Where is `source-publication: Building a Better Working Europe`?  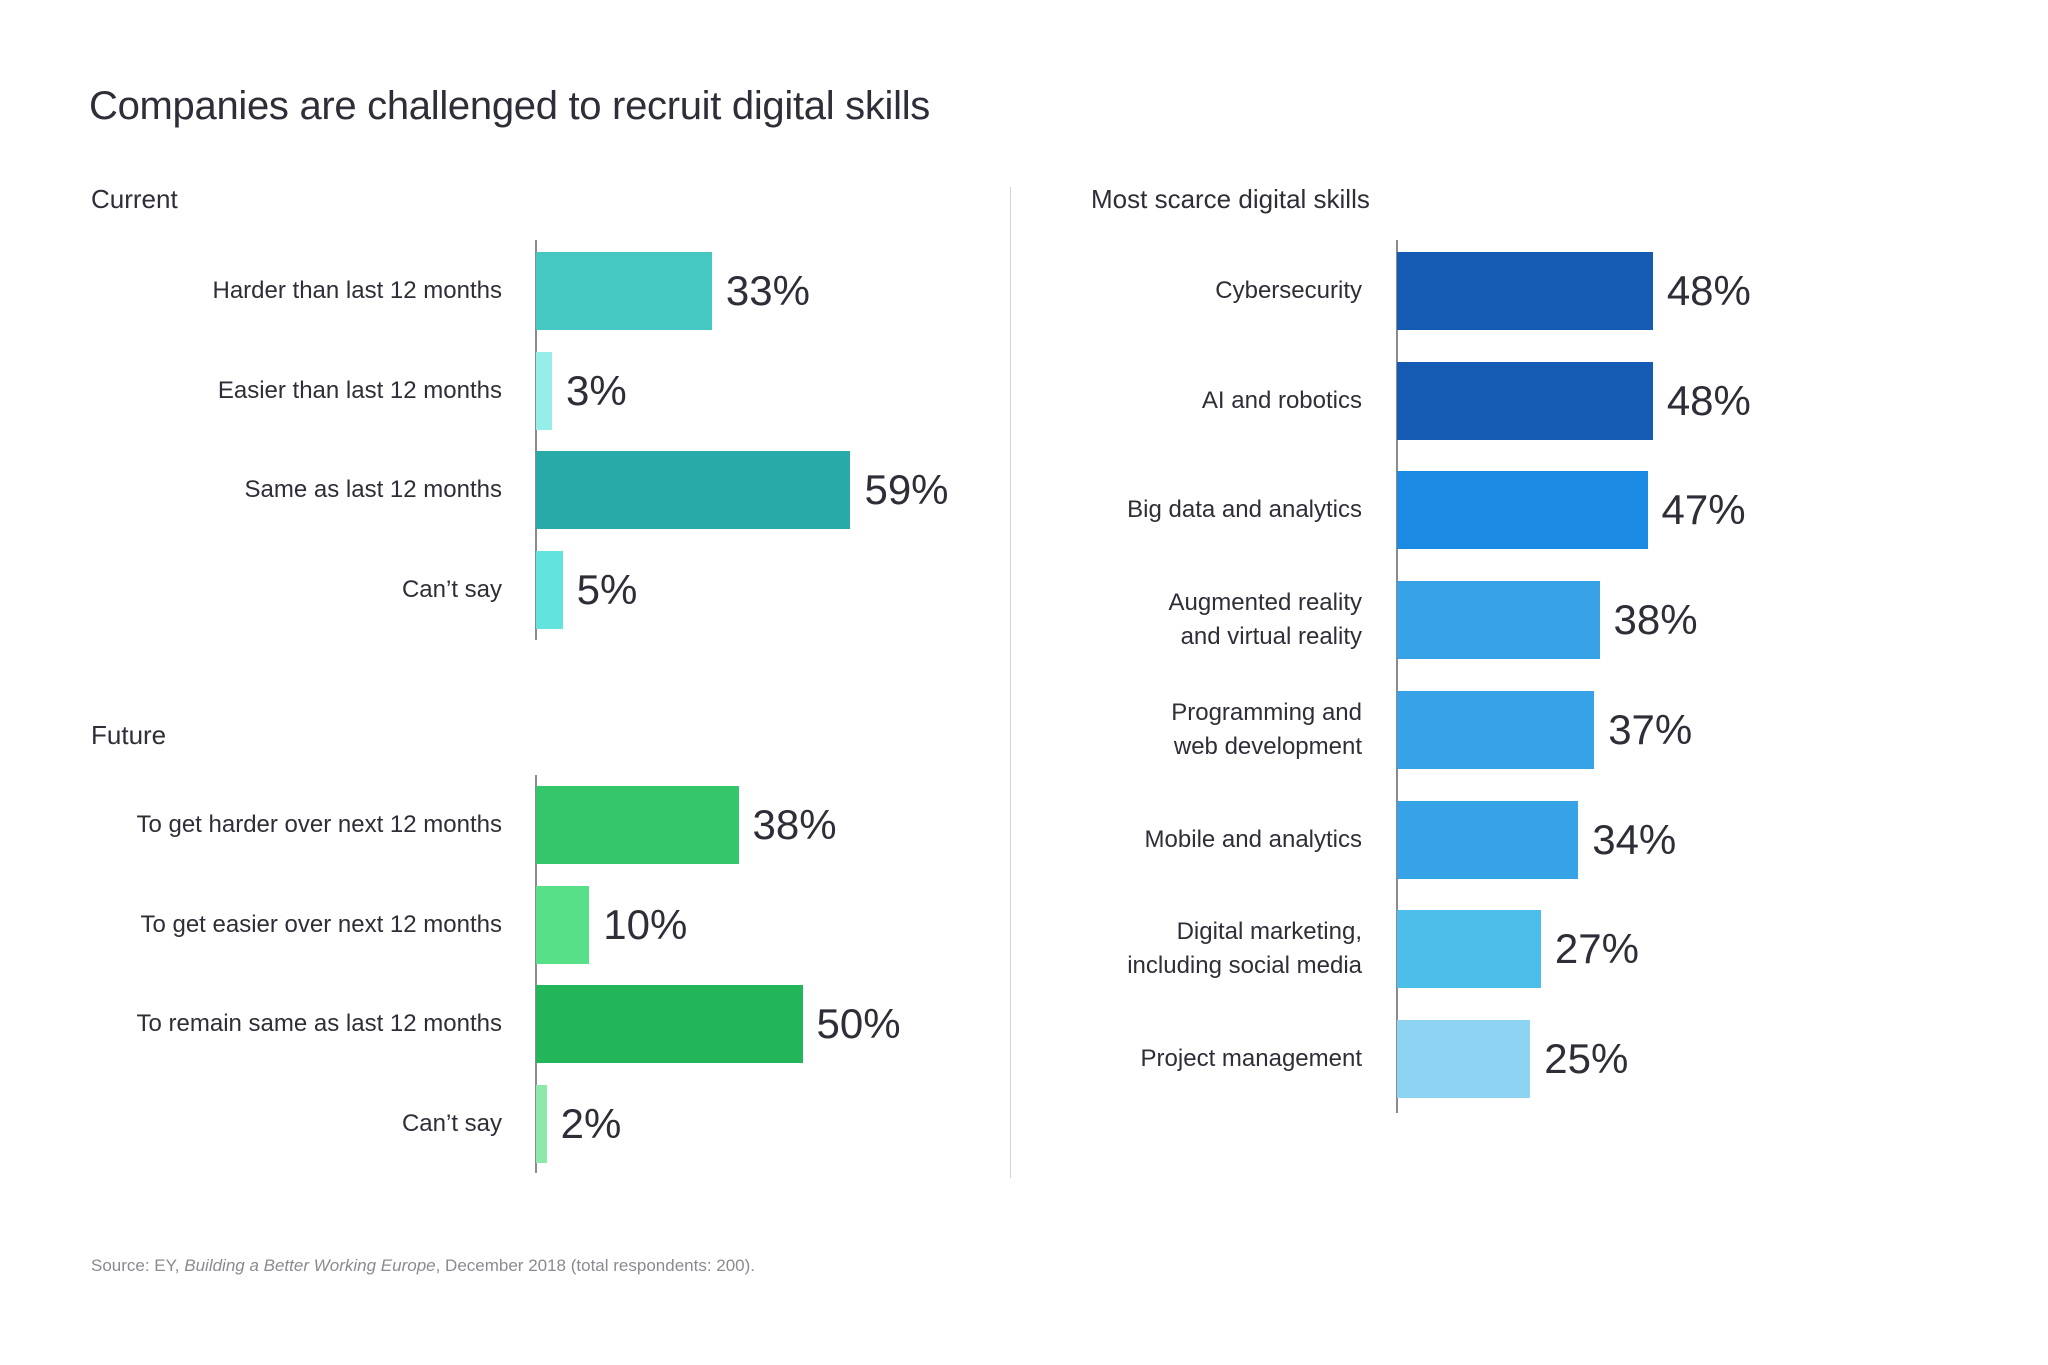 source-publication: Building a Better Working Europe is located at coordinates (310, 1265).